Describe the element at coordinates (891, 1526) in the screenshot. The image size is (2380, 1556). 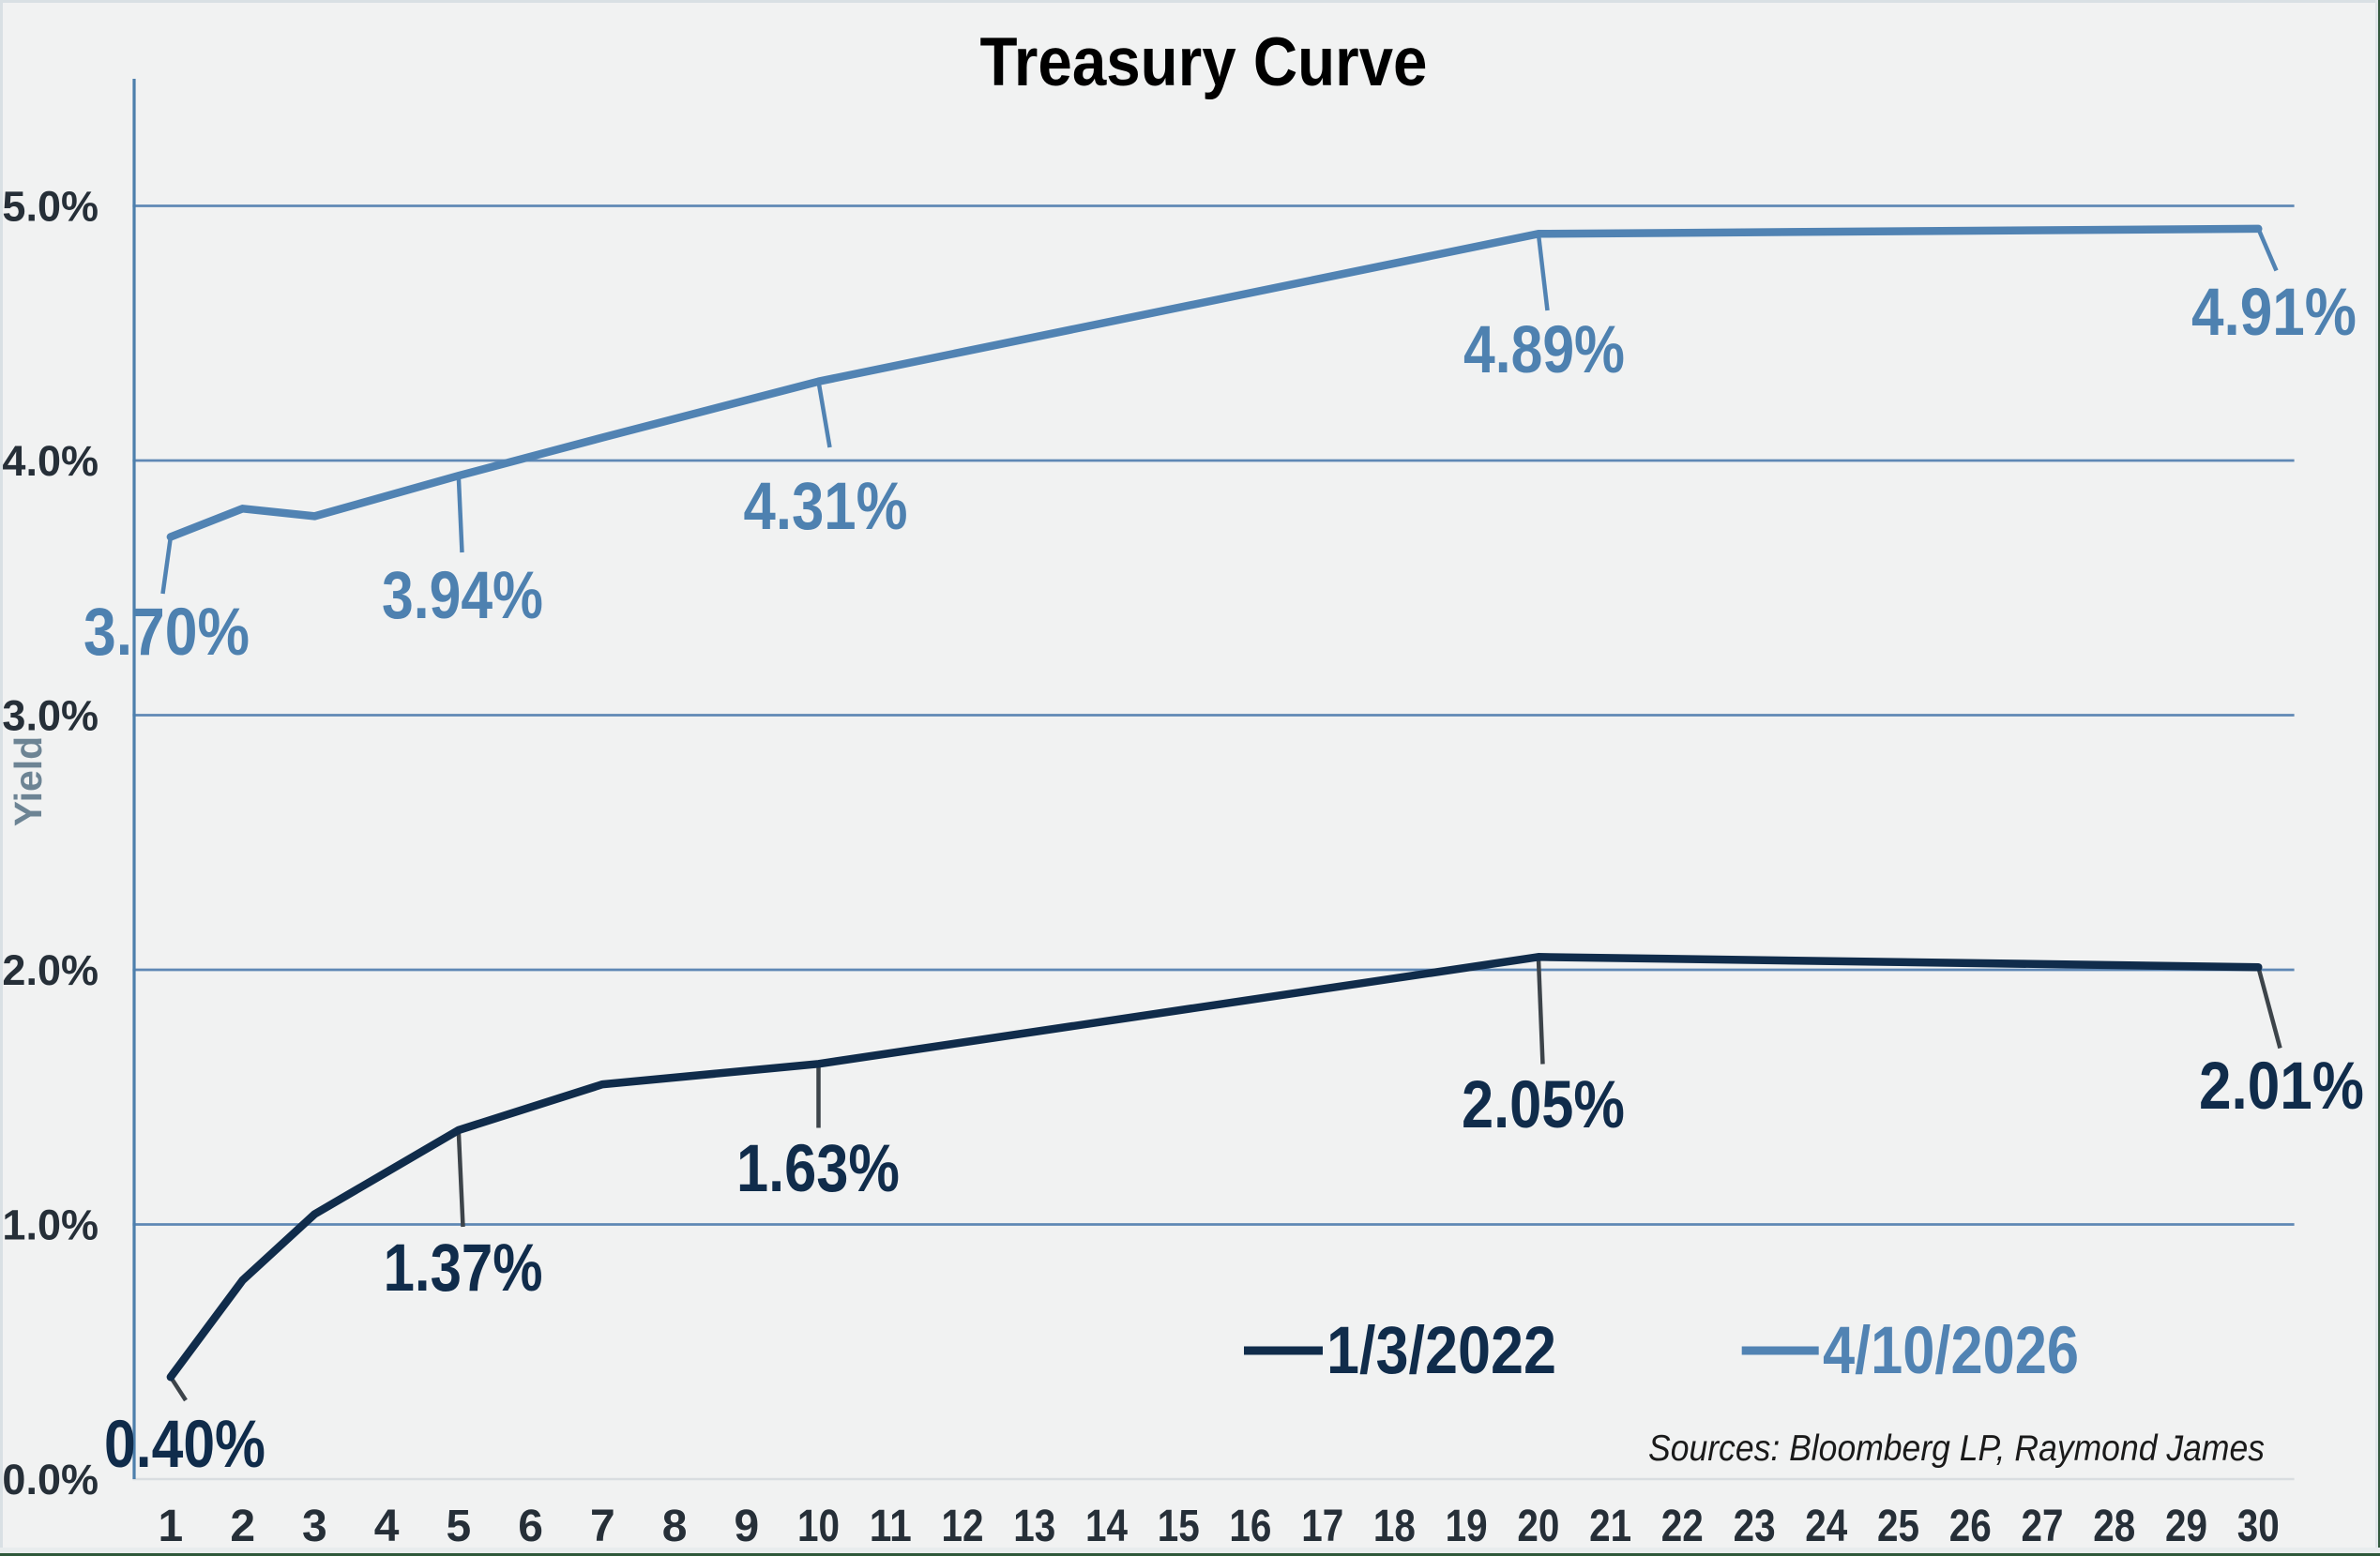
I see `svg-text: 11` at that location.